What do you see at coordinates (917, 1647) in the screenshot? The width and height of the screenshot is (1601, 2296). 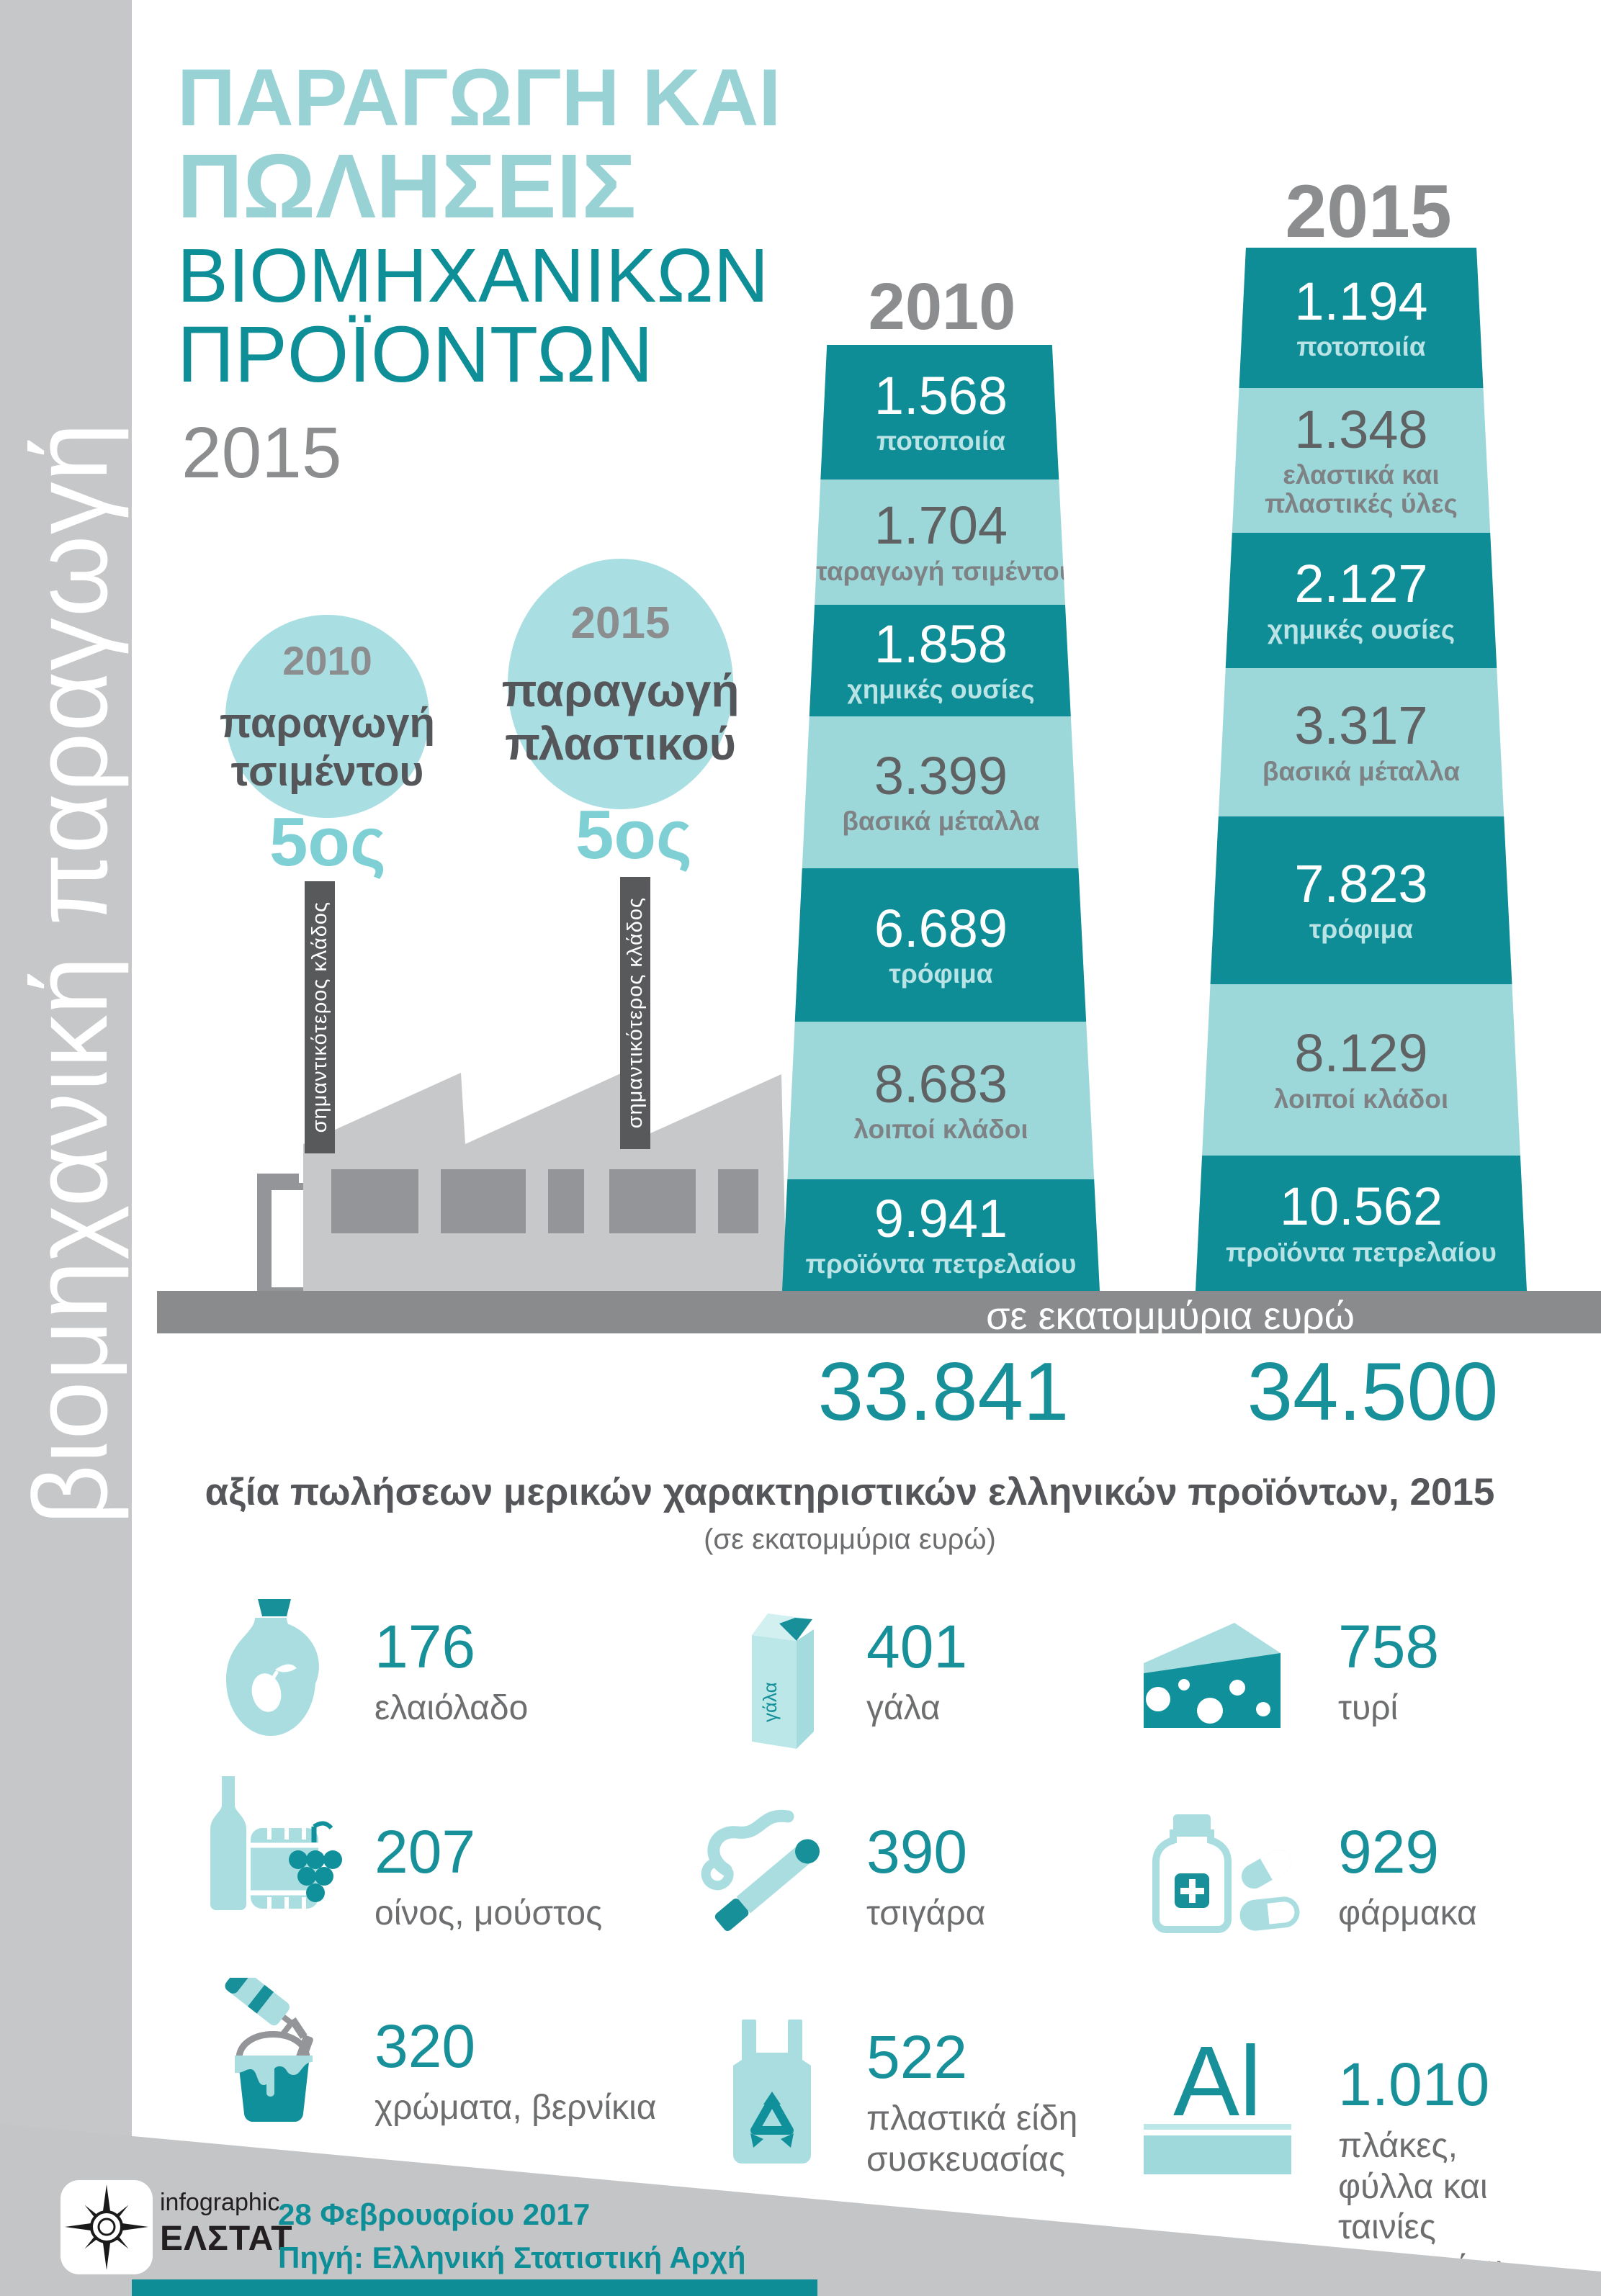 I see `product-value: 401` at bounding box center [917, 1647].